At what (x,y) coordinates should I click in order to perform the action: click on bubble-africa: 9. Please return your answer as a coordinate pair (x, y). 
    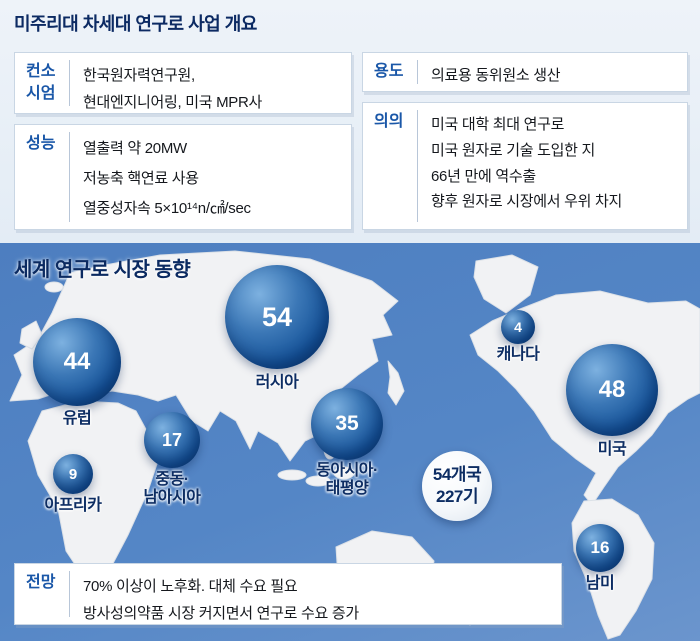
    Looking at the image, I should click on (73, 474).